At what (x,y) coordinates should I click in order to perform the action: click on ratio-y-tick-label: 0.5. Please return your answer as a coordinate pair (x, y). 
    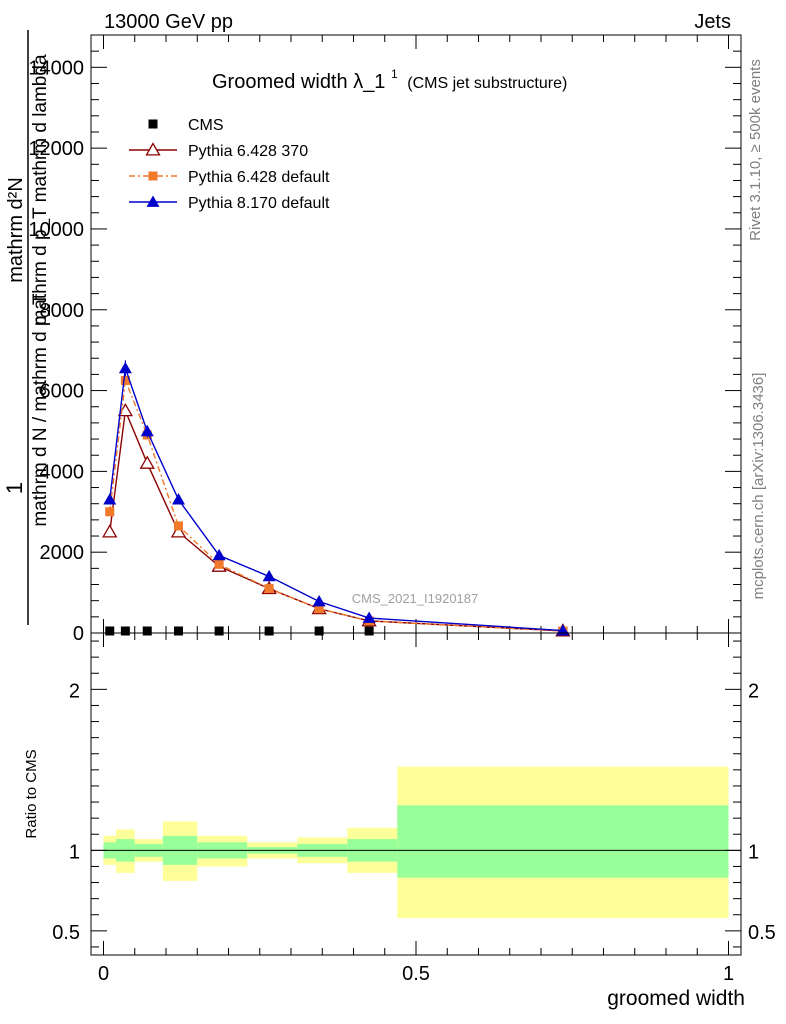
    Looking at the image, I should click on (66, 933).